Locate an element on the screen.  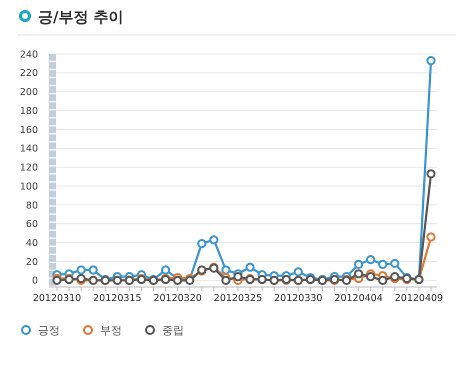
x-tick-label: 20120325 is located at coordinates (238, 298).